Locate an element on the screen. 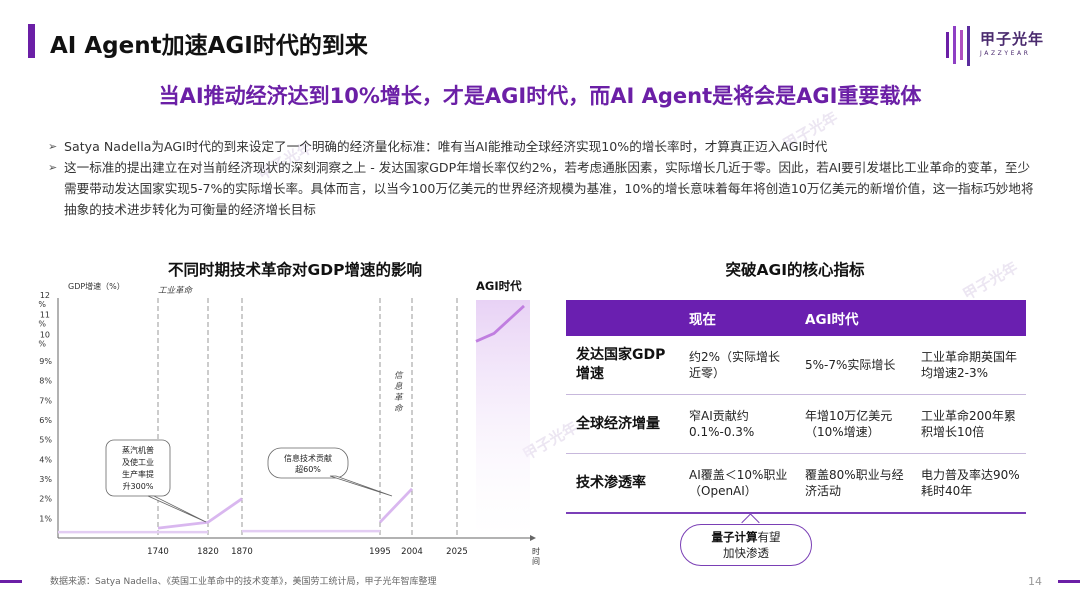 The image size is (1080, 608). annotation-info-text: 信息技术贡献 is located at coordinates (308, 458).